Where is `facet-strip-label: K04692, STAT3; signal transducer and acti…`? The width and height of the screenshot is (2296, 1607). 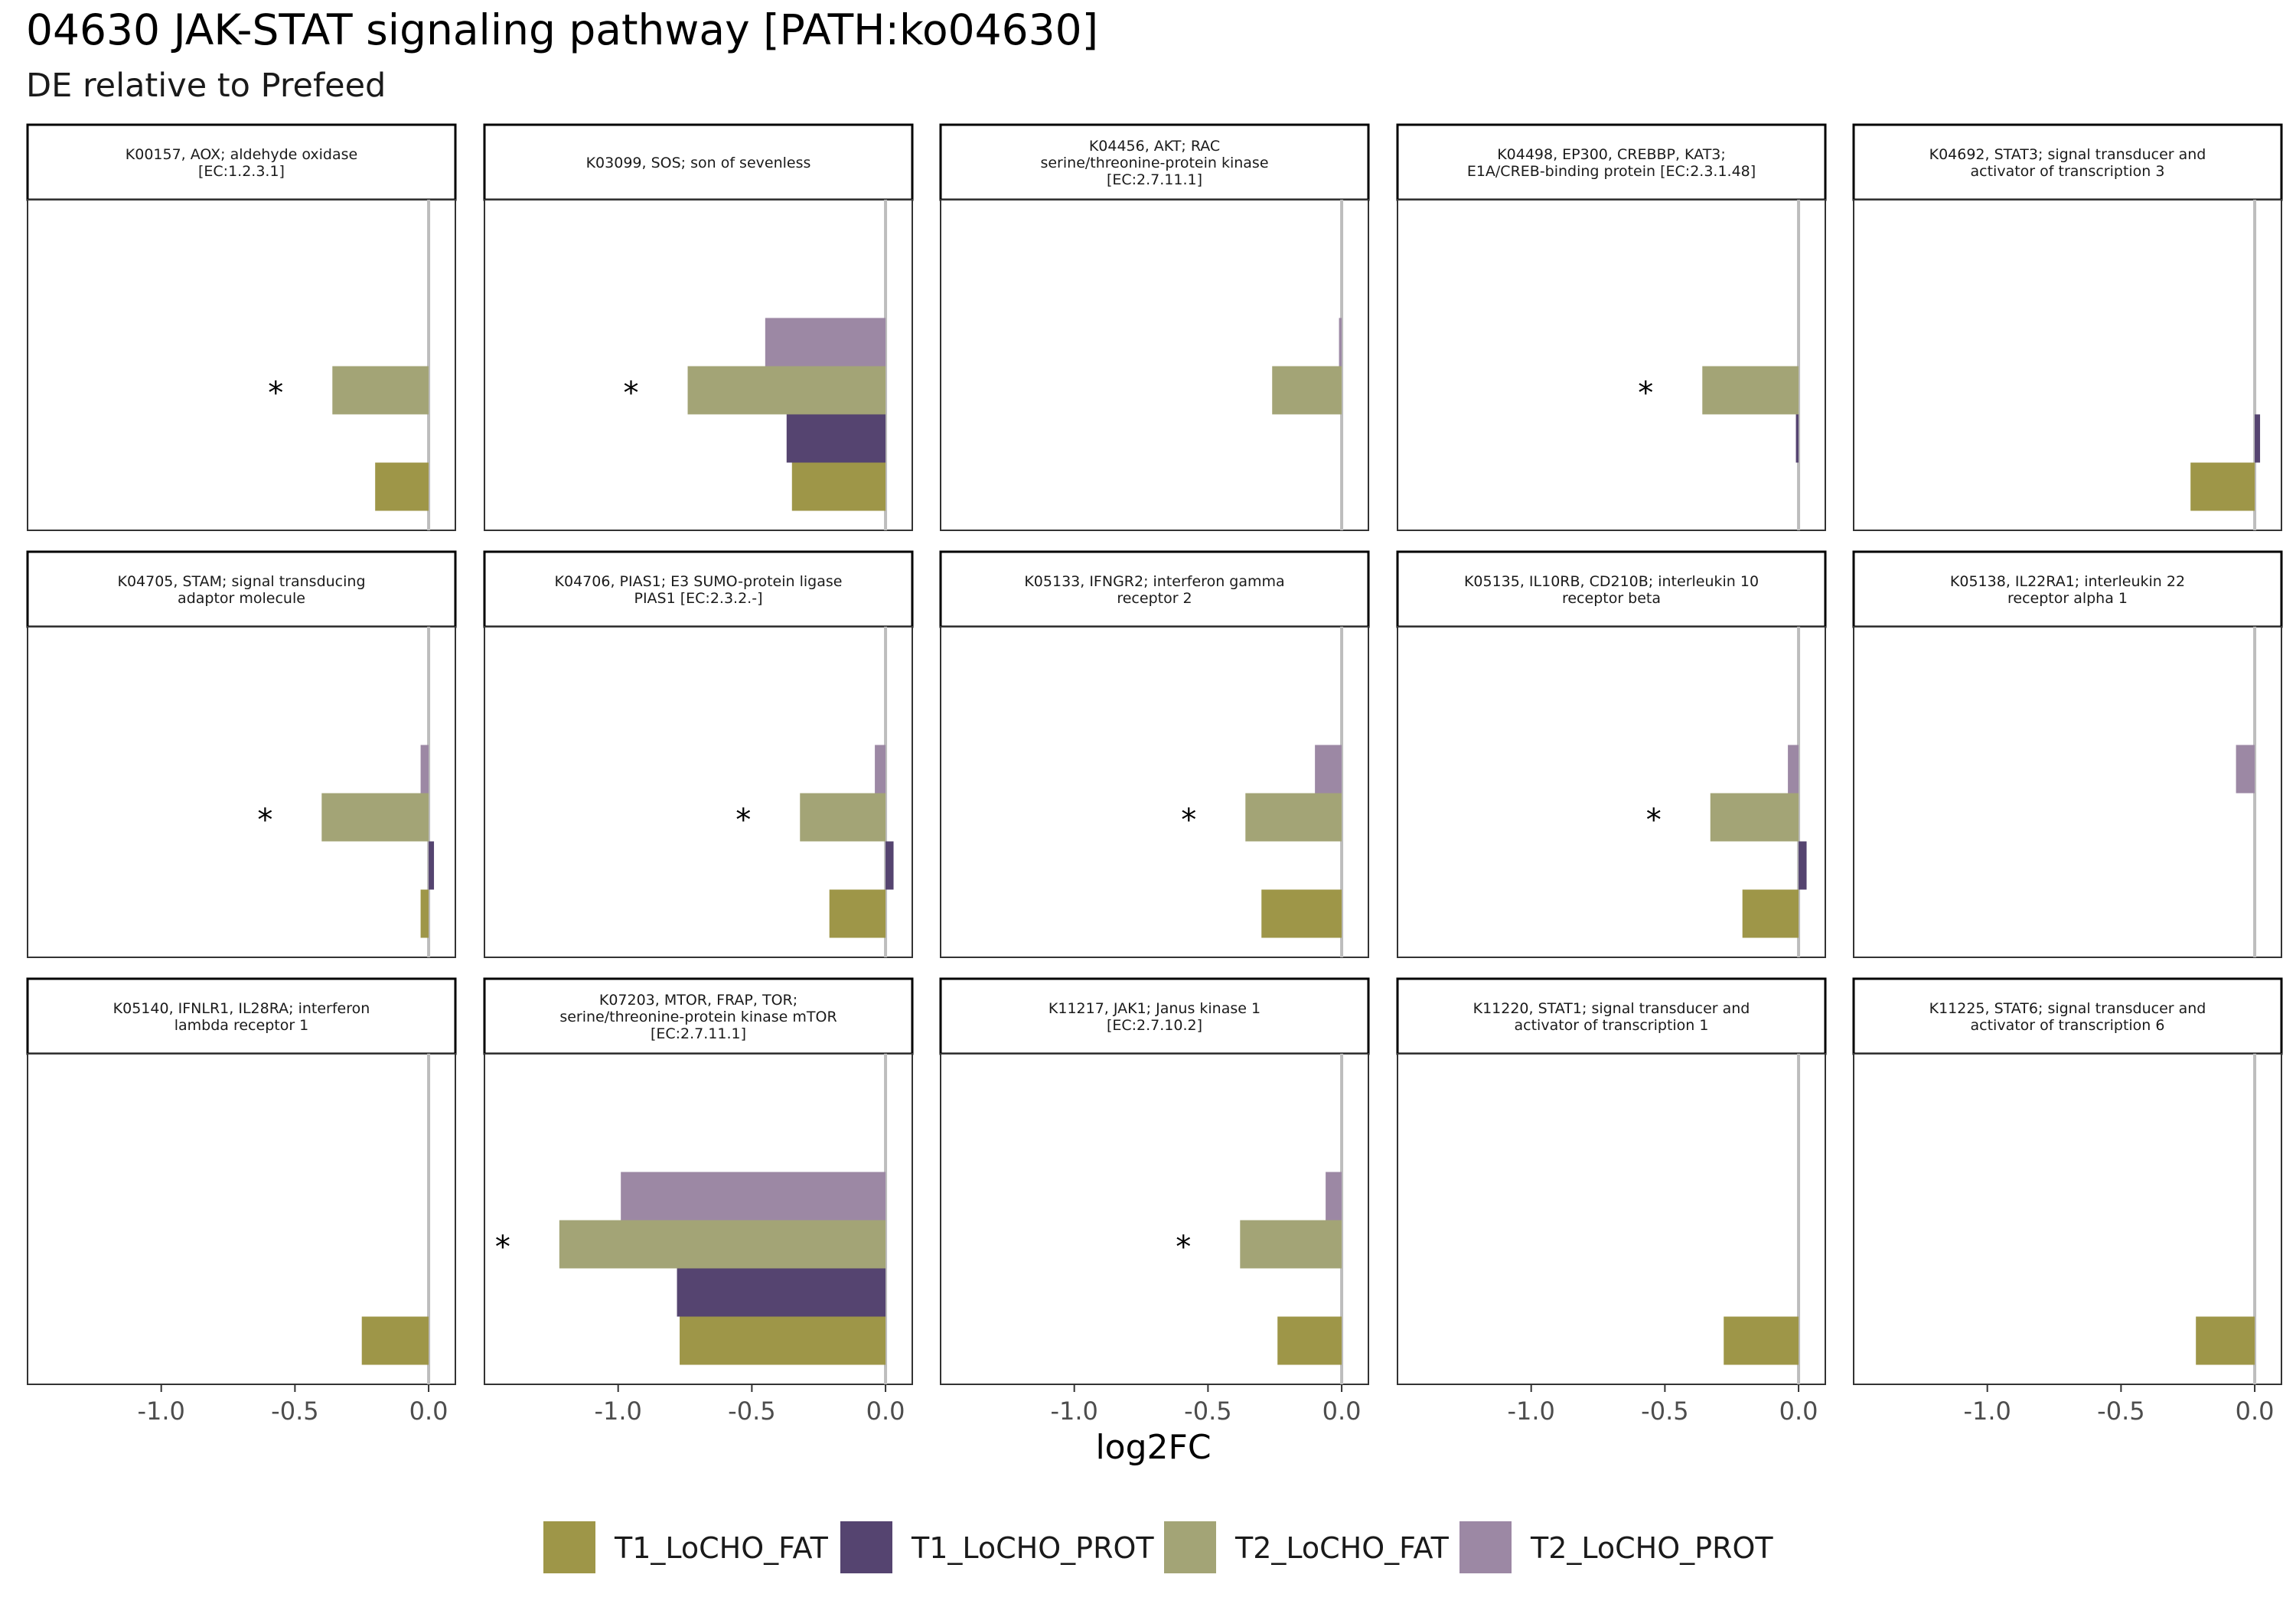
facet-strip-label: K04692, STAT3; signal transducer and acti… is located at coordinates (2067, 163).